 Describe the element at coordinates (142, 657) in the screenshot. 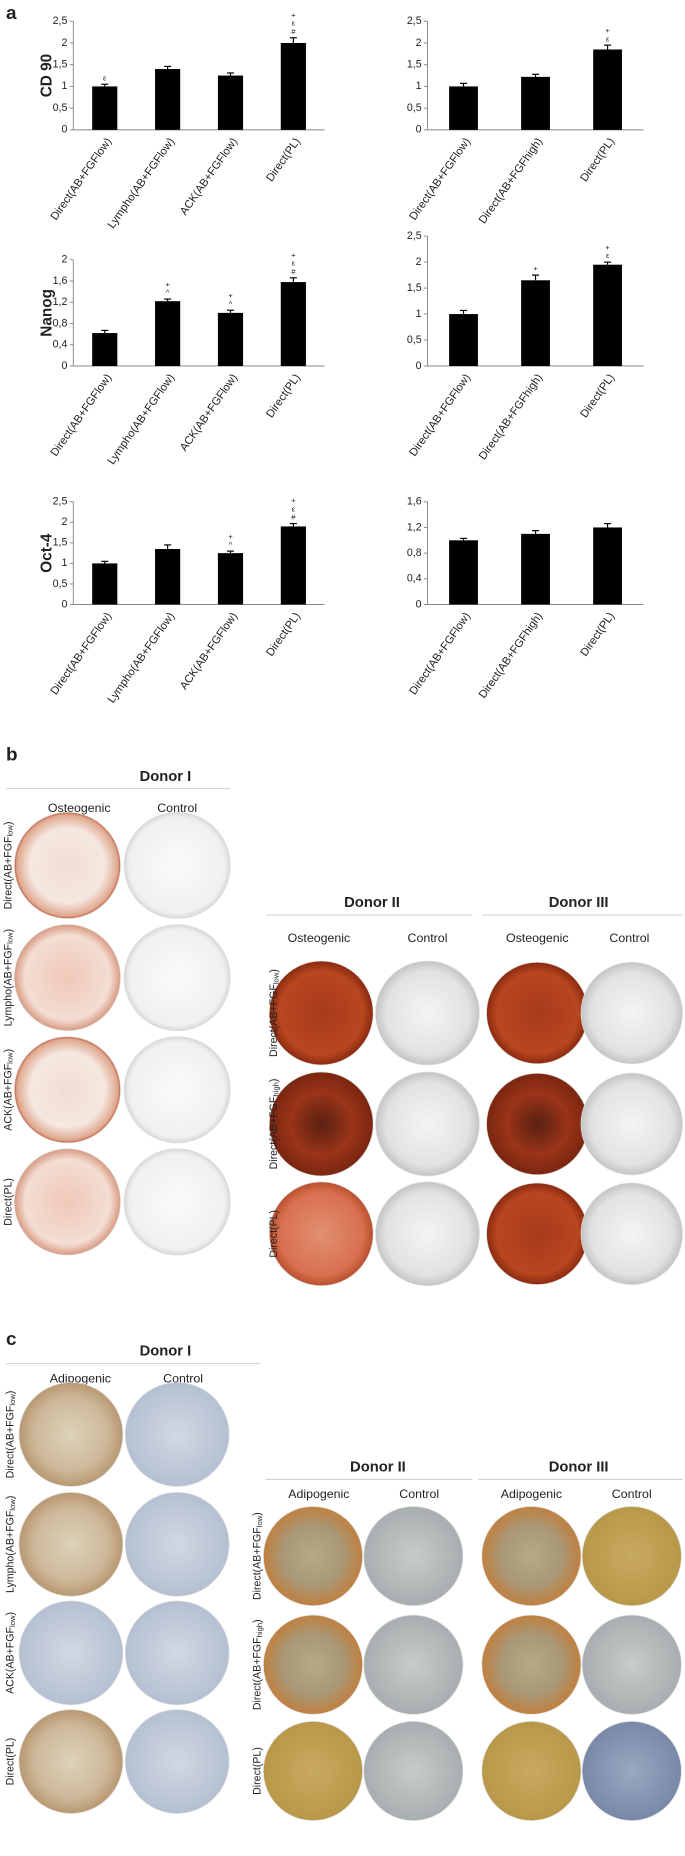

I see `x-tick-label: Lympho(AB+FGFlow)` at that location.